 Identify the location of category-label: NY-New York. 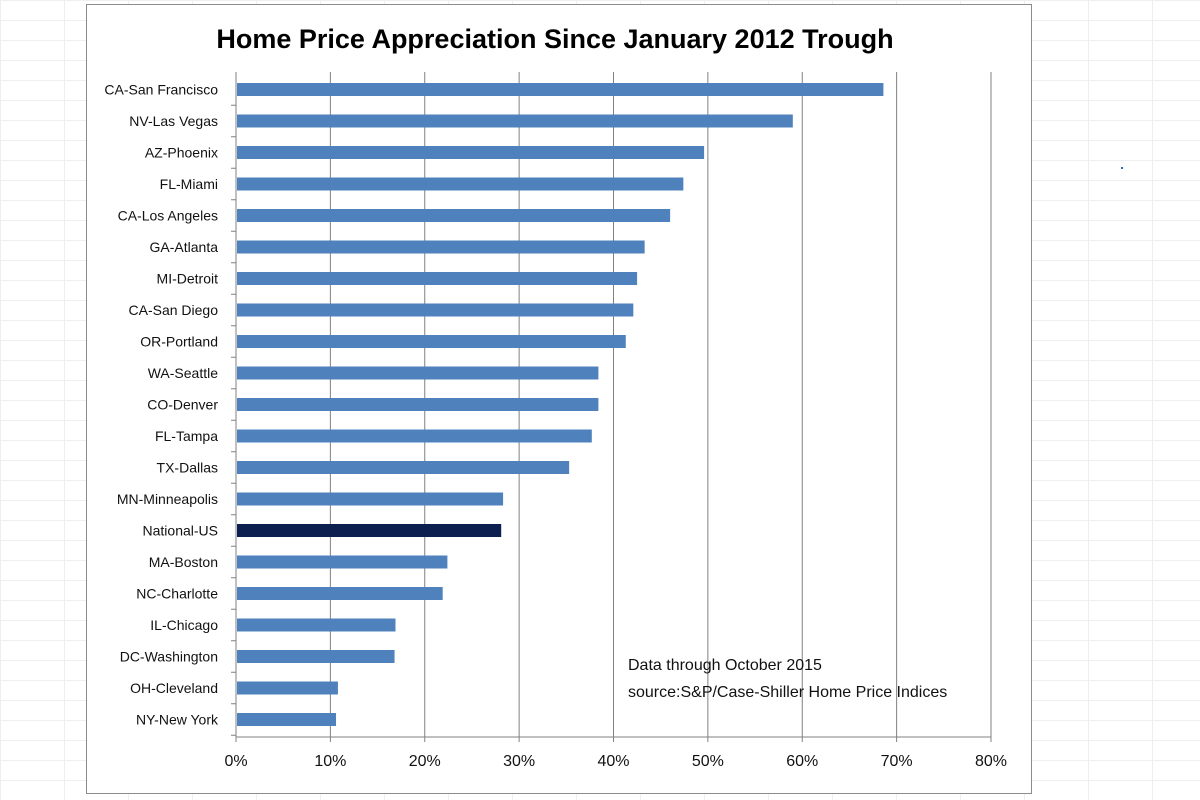
(177, 720).